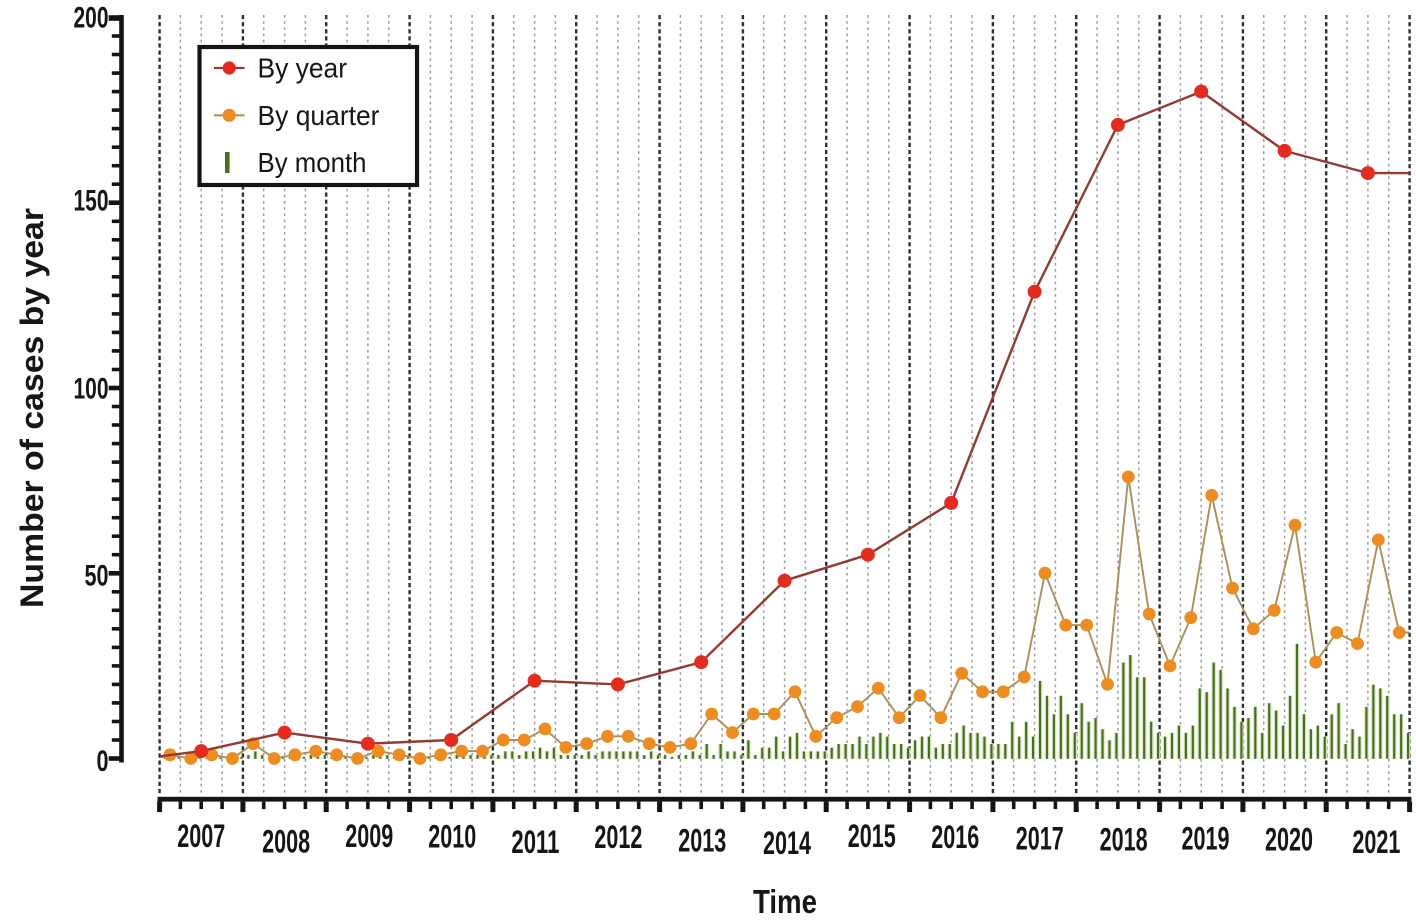 This screenshot has width=1416, height=921. I want to click on svg-text: 2008, so click(286, 842).